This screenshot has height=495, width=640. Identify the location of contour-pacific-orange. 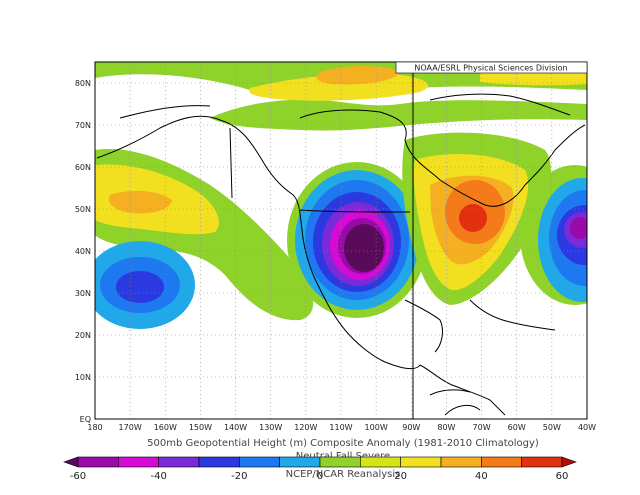
(140, 202).